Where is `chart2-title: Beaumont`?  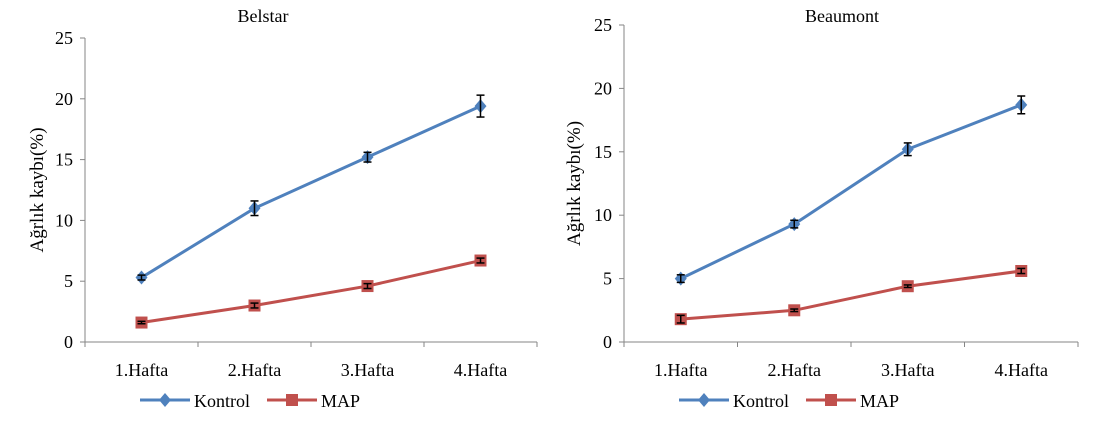
chart2-title: Beaumont is located at coordinates (842, 16).